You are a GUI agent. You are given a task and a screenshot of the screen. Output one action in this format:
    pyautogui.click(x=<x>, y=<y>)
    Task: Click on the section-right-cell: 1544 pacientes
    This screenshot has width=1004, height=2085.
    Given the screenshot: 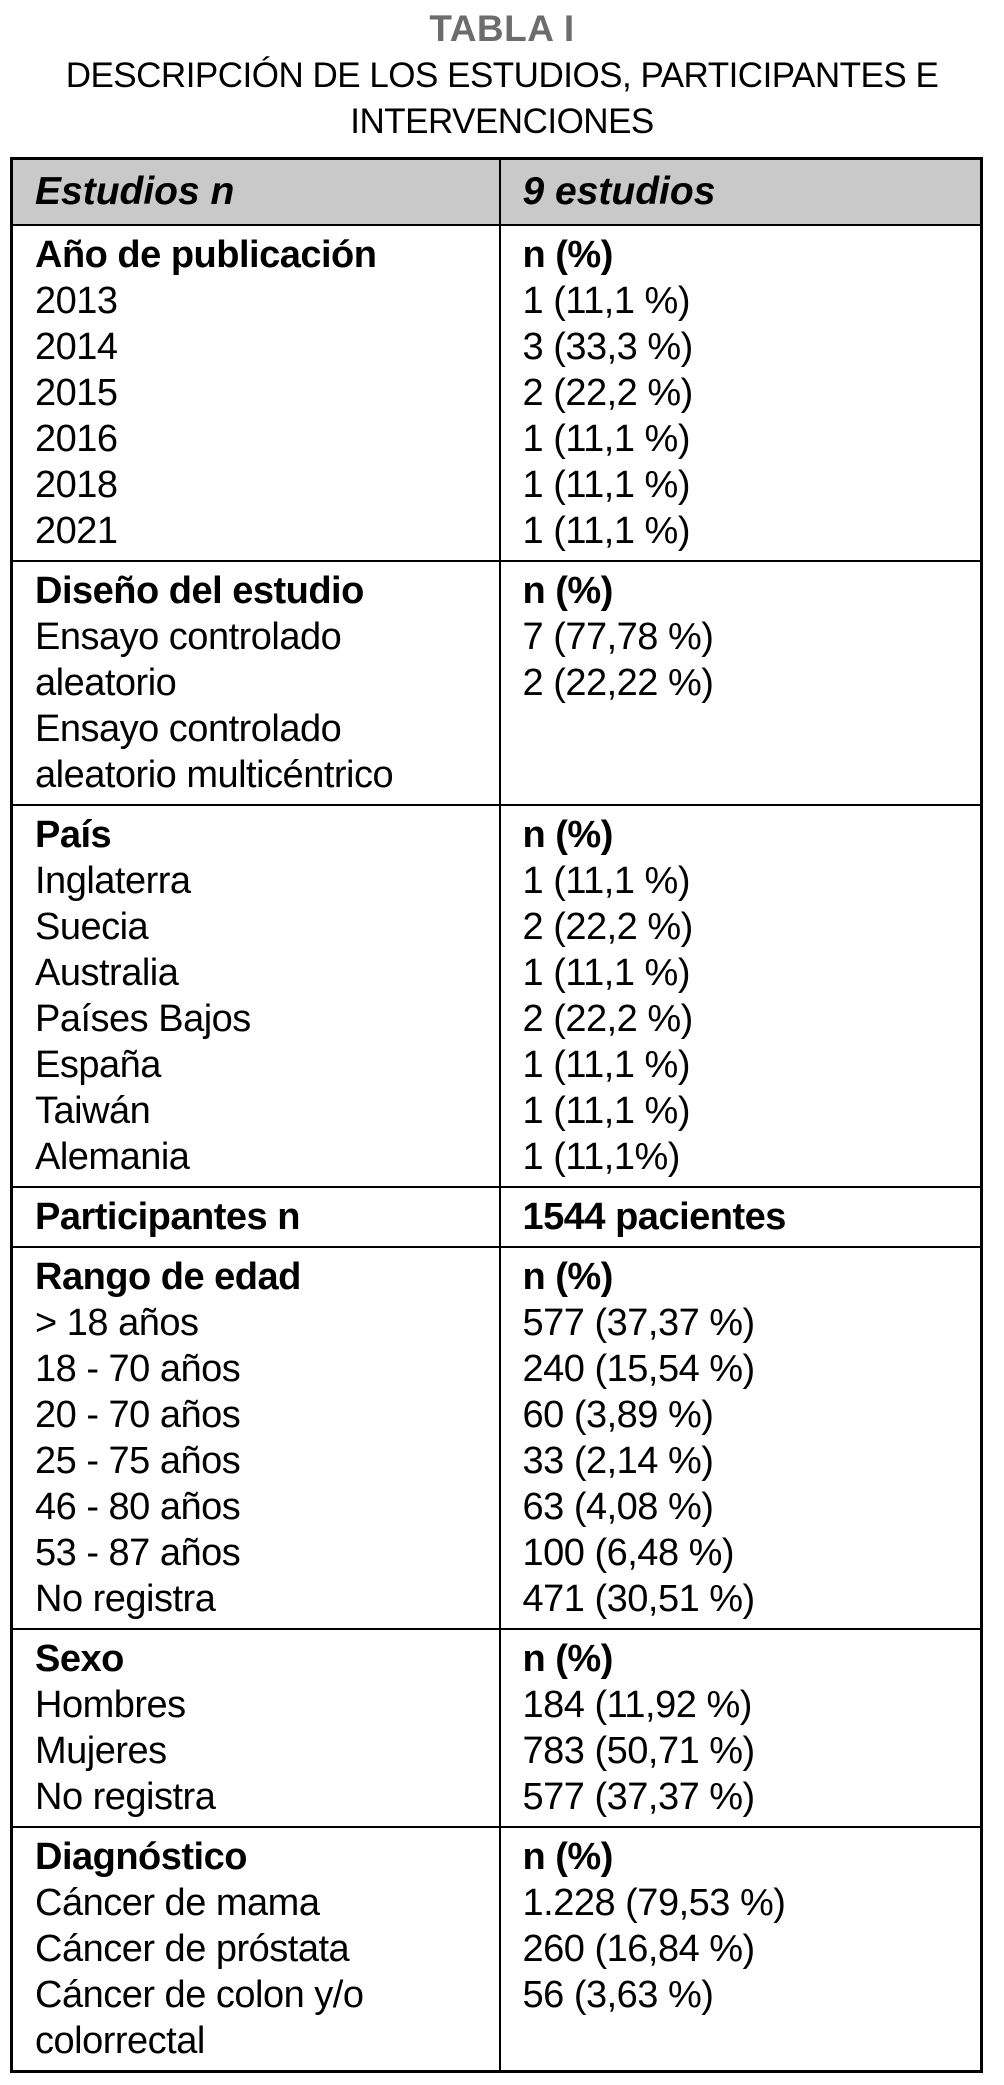 What is the action you would take?
    pyautogui.click(x=740, y=1216)
    